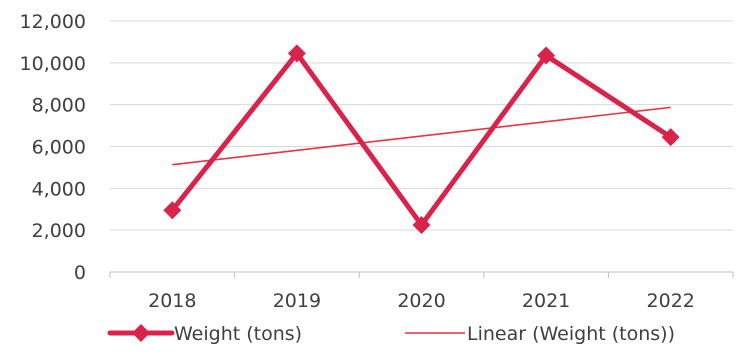  What do you see at coordinates (53, 64) in the screenshot?
I see `y-tick-label: 10,000` at bounding box center [53, 64].